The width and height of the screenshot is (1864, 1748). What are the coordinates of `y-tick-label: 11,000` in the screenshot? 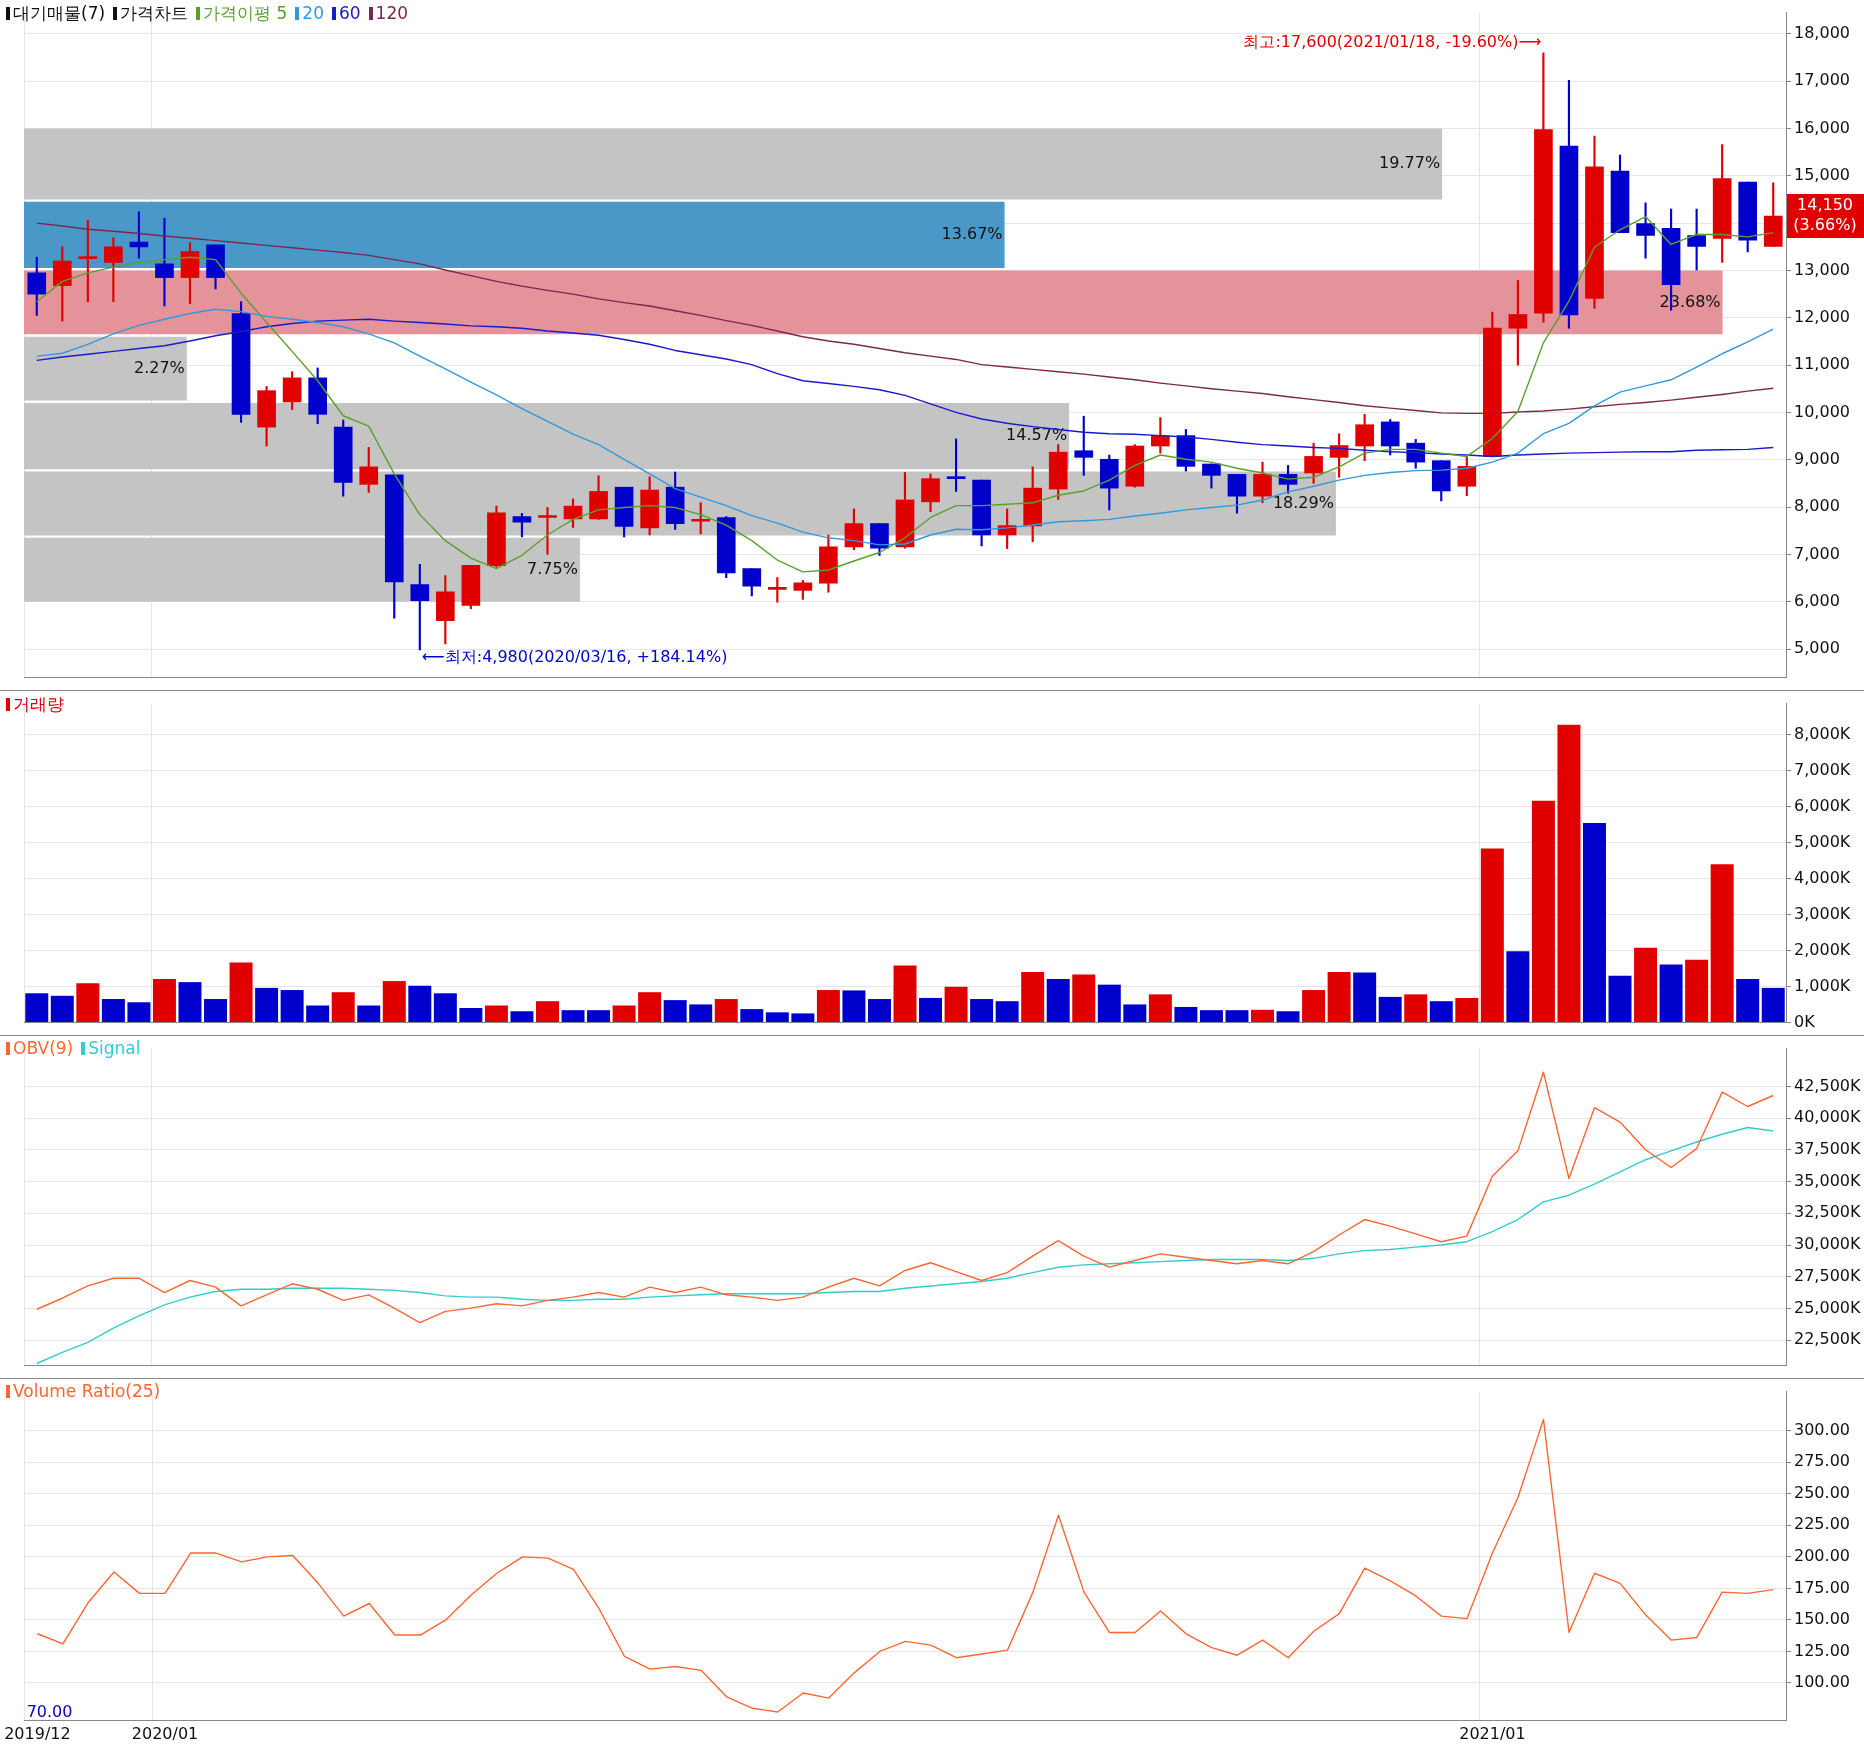 It's located at (1822, 364).